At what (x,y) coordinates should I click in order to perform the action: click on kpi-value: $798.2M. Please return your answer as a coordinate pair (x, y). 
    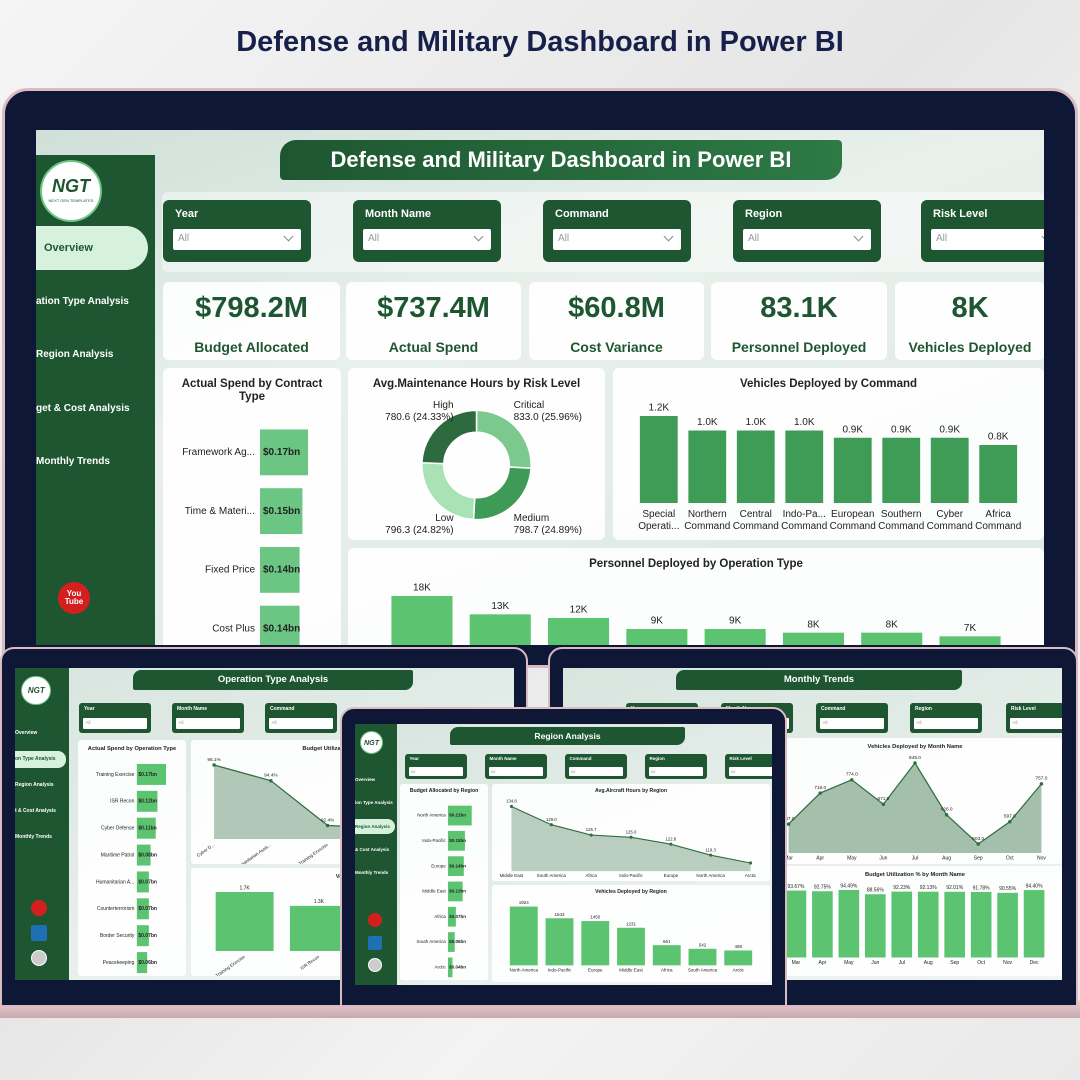
    Looking at the image, I should click on (251, 308).